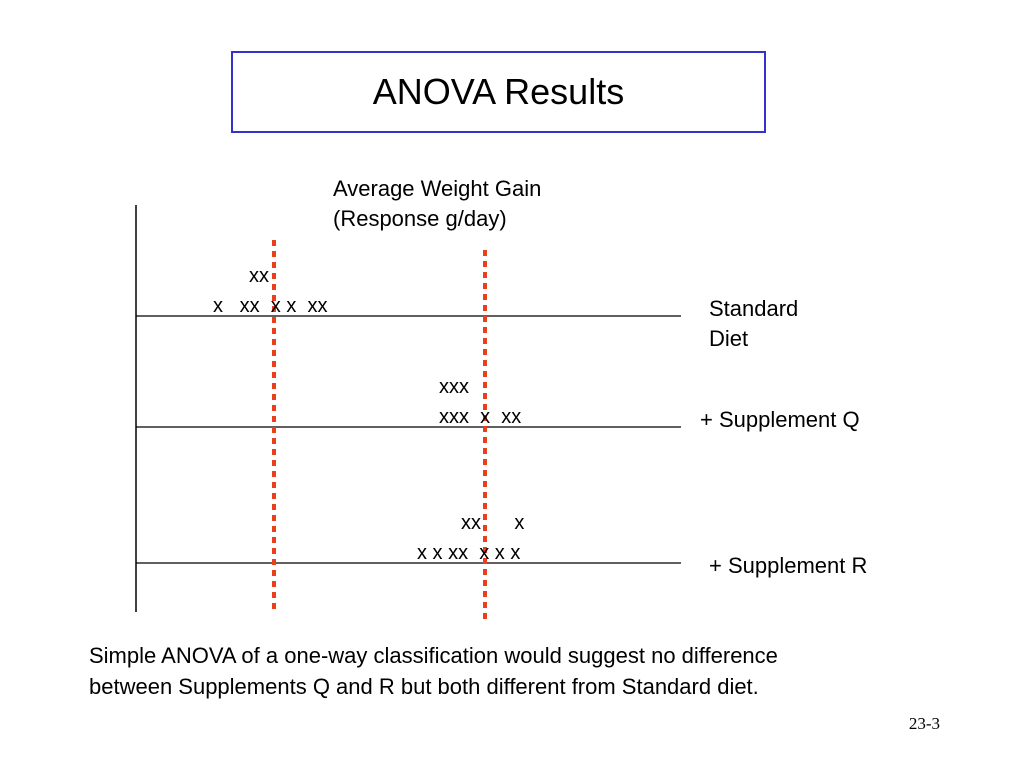  I want to click on axis-title-line1: Average Weight Gain, so click(437, 188).